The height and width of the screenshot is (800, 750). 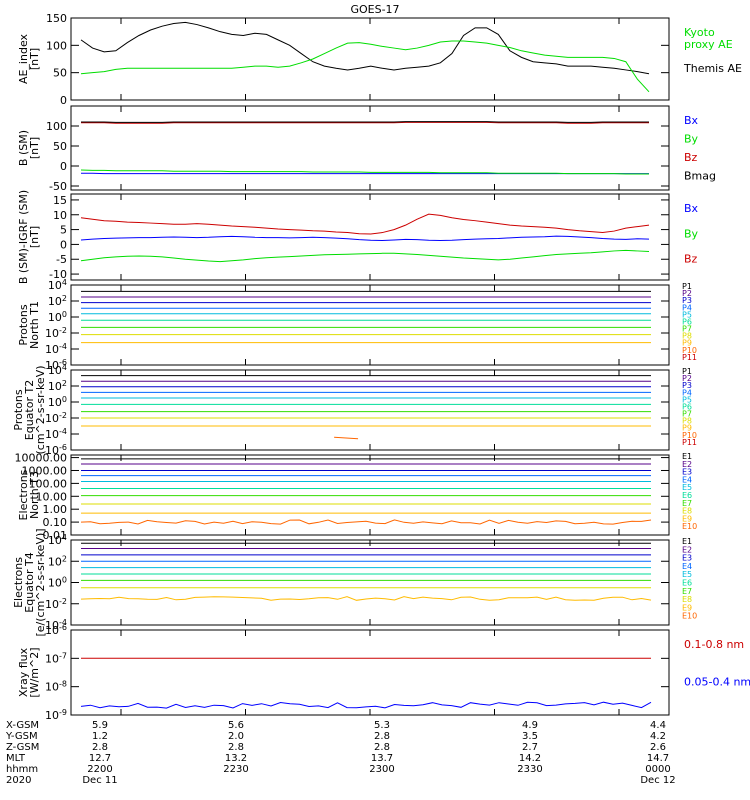 I want to click on y-tick-label: 15, so click(x=60, y=200).